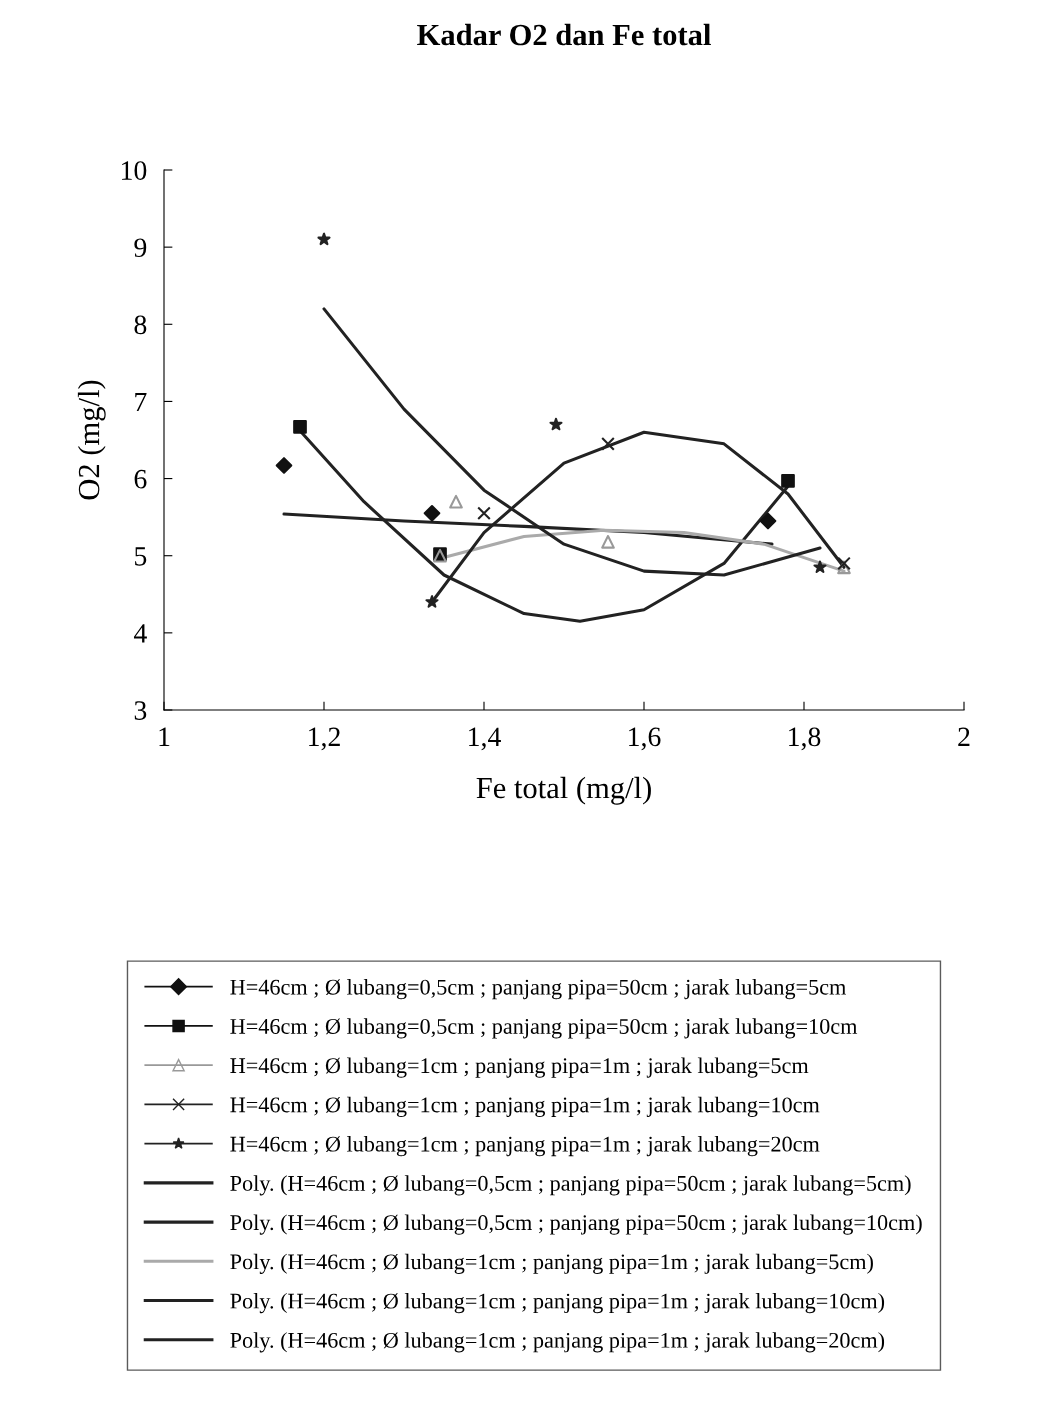  What do you see at coordinates (576, 1224) in the screenshot?
I see `legend-label: Poly. (H=46cm ; Ø lubang=0,5cm ; panjang pipa=50cm ; jarak lubang=10cm)` at bounding box center [576, 1224].